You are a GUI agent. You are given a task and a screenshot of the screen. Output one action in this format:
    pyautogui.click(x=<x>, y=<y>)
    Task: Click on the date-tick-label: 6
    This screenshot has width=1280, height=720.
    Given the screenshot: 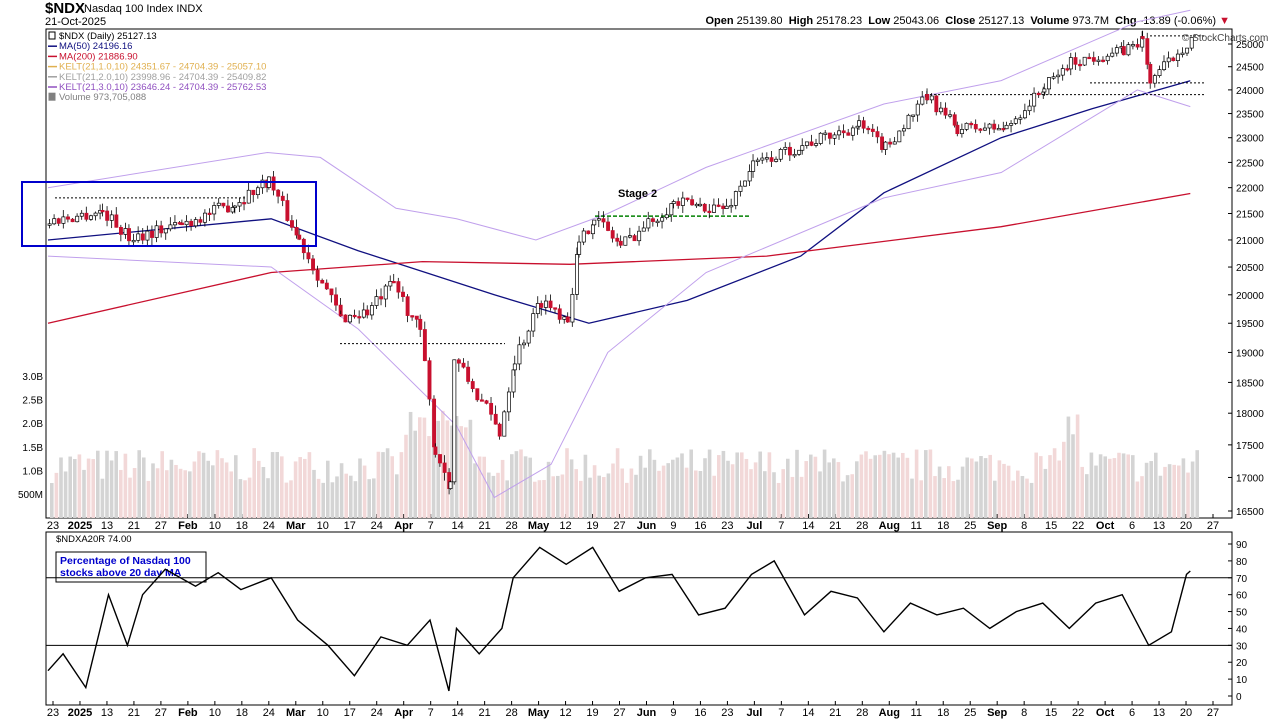 What is the action you would take?
    pyautogui.click(x=1132, y=526)
    